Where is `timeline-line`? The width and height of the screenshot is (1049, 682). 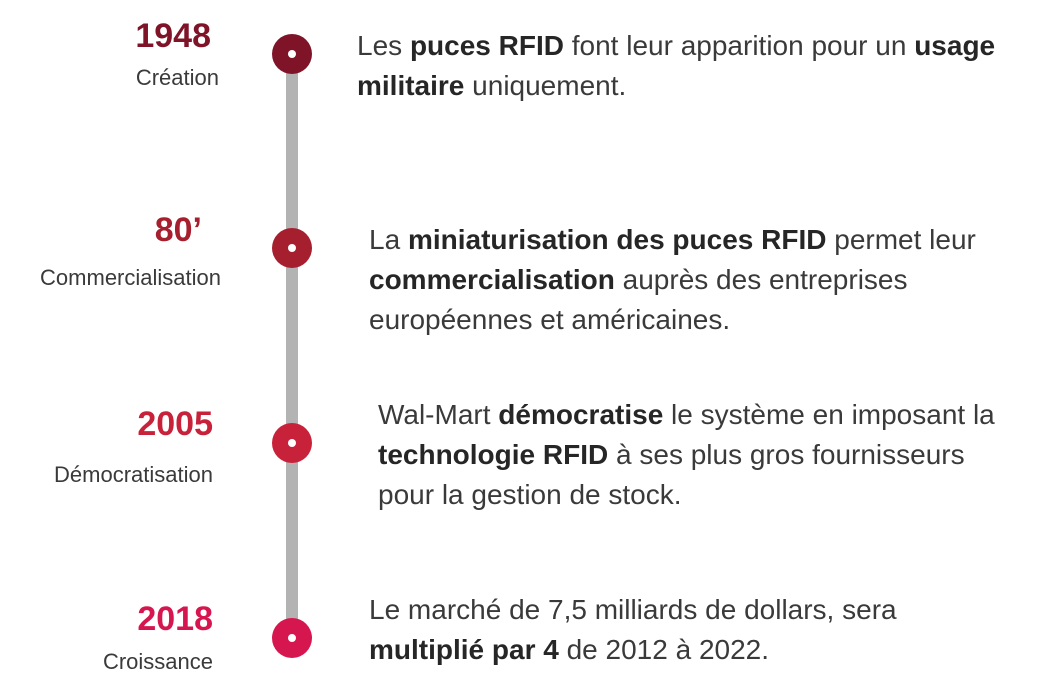
timeline-line is located at coordinates (292, 345).